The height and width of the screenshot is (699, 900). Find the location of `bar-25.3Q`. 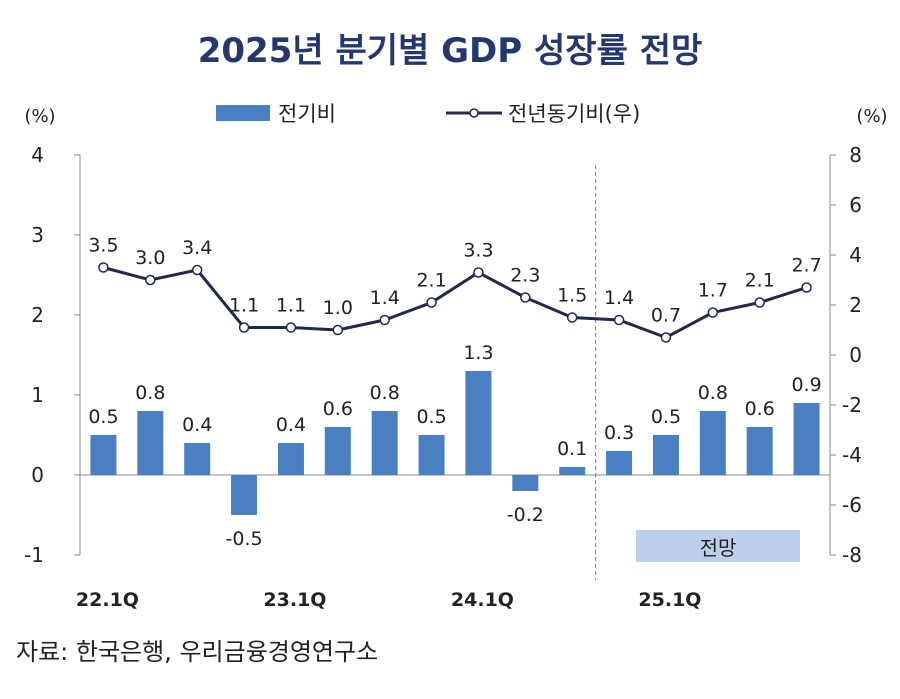

bar-25.3Q is located at coordinates (759, 451).